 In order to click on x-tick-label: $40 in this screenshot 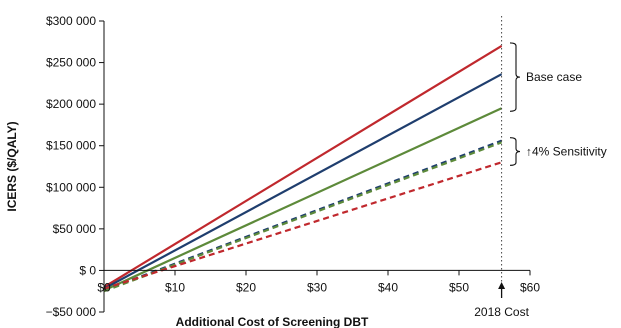, I will do `click(388, 287)`.